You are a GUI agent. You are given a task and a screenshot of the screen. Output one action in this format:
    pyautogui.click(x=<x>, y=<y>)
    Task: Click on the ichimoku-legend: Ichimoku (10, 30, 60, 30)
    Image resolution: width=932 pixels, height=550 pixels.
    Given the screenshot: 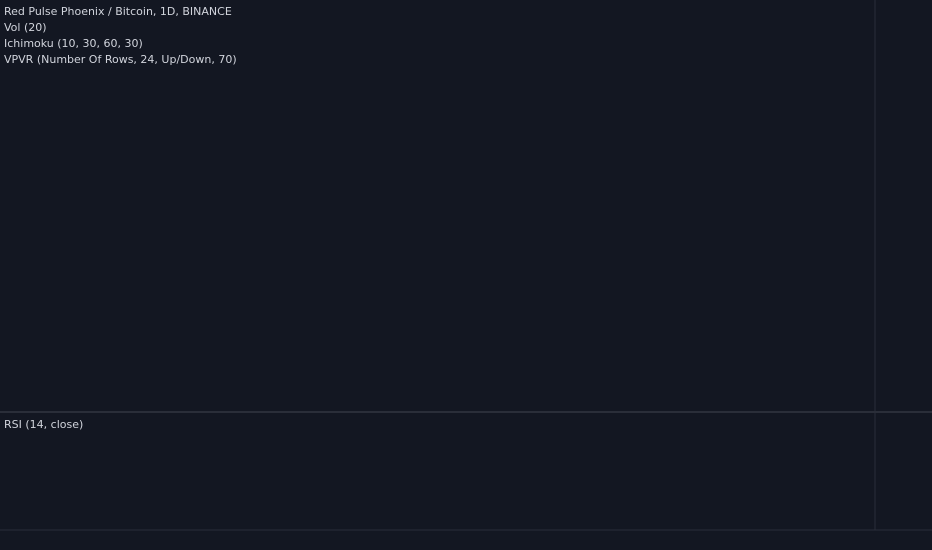 What is the action you would take?
    pyautogui.click(x=73, y=43)
    